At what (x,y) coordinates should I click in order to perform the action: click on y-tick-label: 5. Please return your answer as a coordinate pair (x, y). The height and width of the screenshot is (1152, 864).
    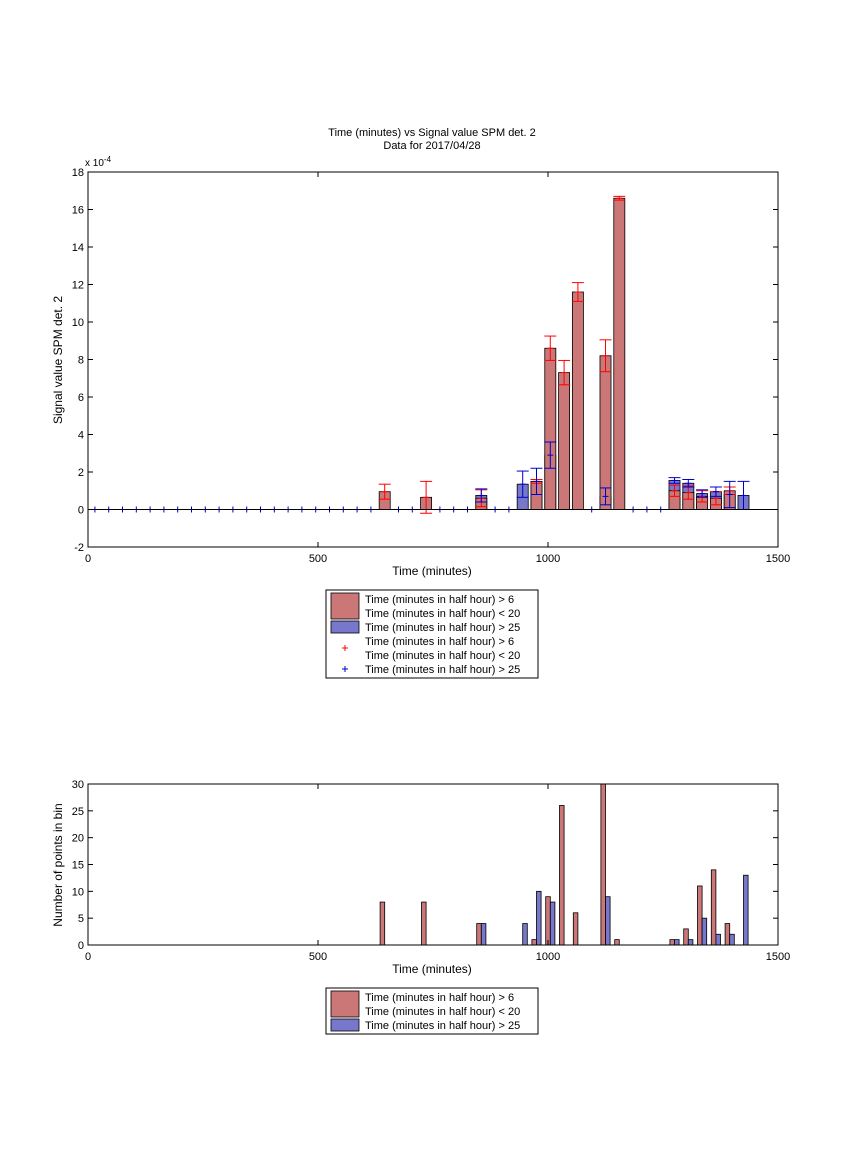
    Looking at the image, I should click on (81, 919).